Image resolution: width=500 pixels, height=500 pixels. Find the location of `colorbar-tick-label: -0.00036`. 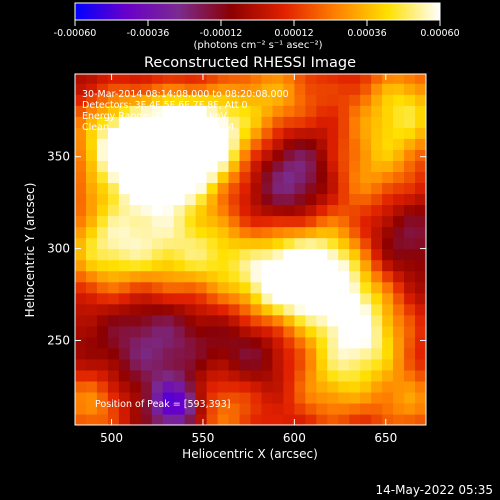

colorbar-tick-label: -0.00036 is located at coordinates (148, 33).